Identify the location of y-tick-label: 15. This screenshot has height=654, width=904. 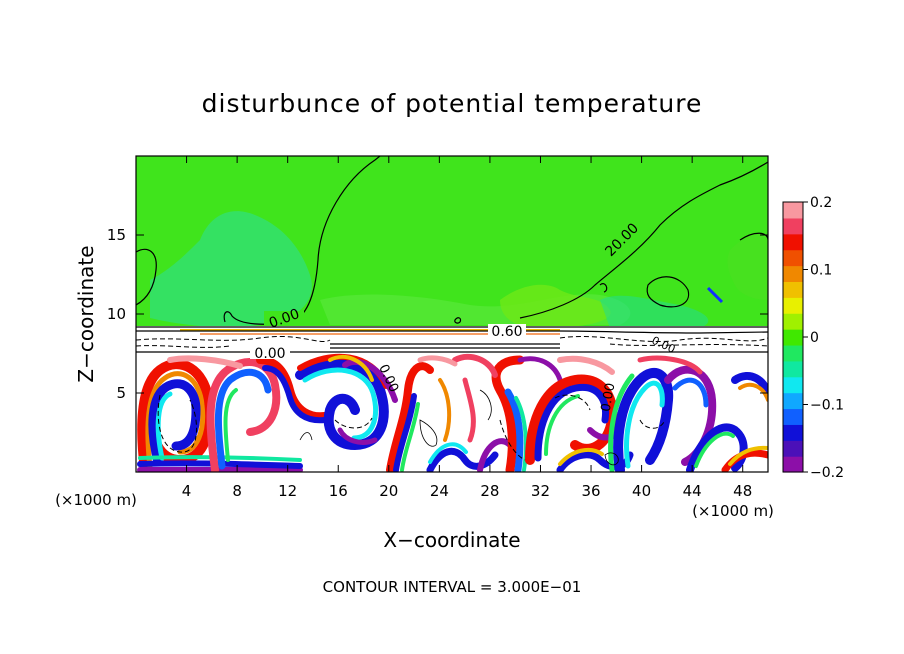
(116, 235).